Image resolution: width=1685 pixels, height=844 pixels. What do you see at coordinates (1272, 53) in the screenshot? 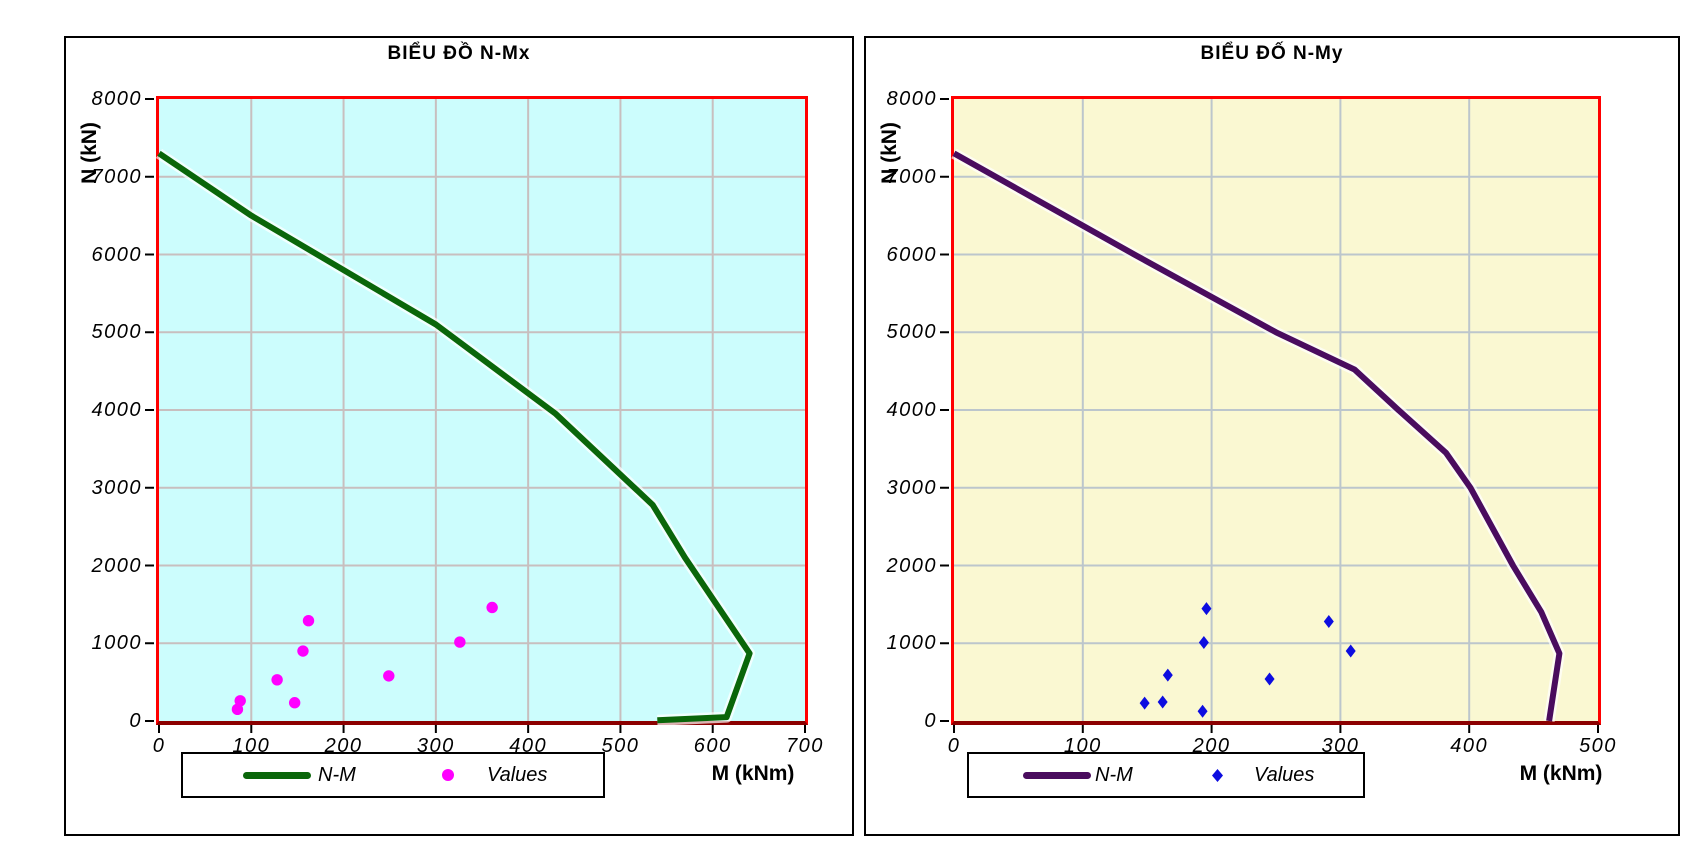
I see `chart-title: BIỂU ĐỐ N-My` at bounding box center [1272, 53].